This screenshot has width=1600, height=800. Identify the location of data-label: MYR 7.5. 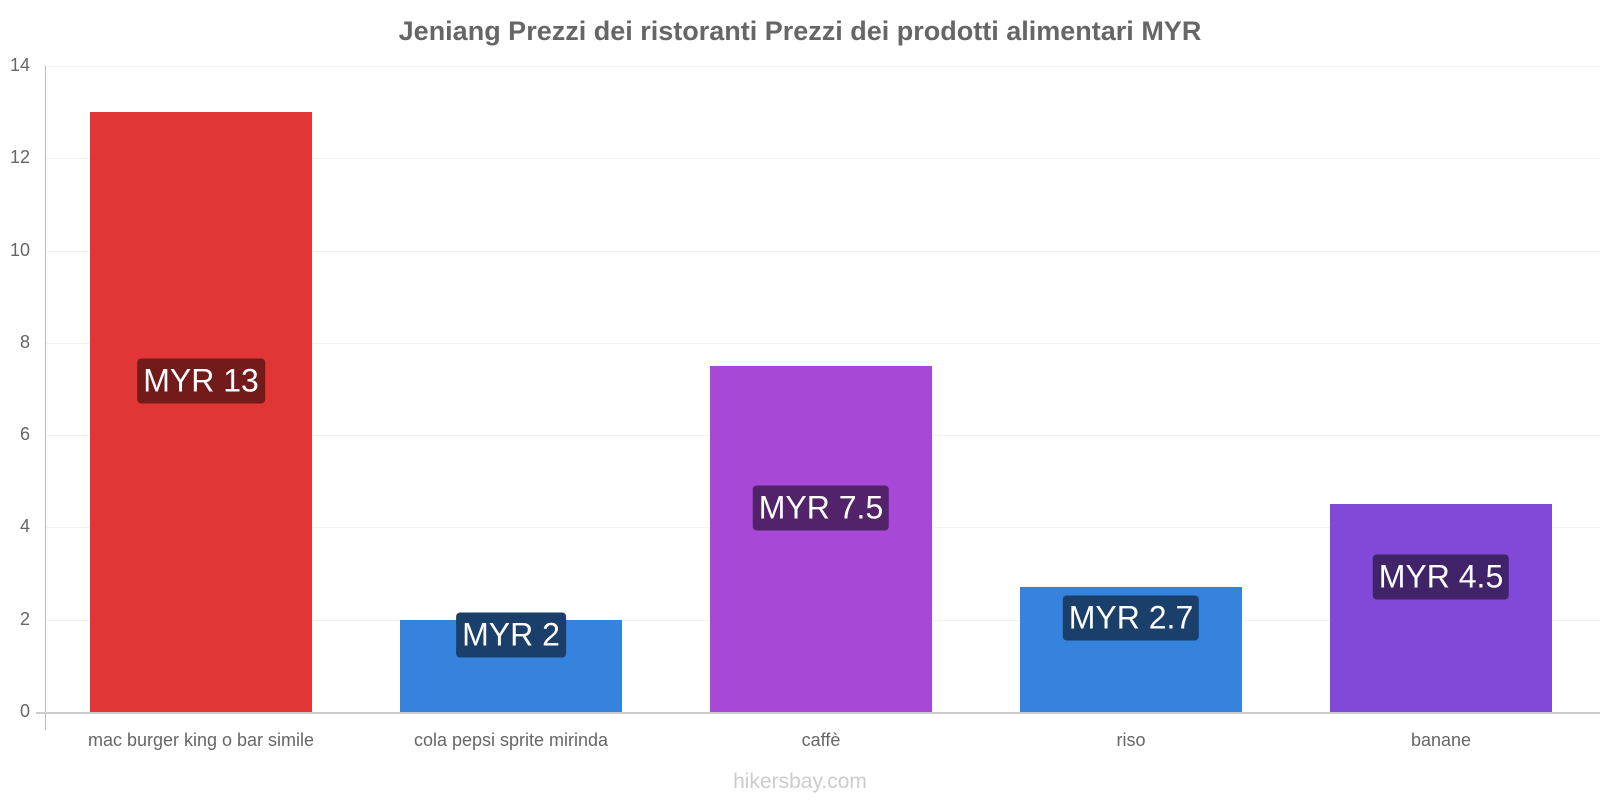
(821, 508).